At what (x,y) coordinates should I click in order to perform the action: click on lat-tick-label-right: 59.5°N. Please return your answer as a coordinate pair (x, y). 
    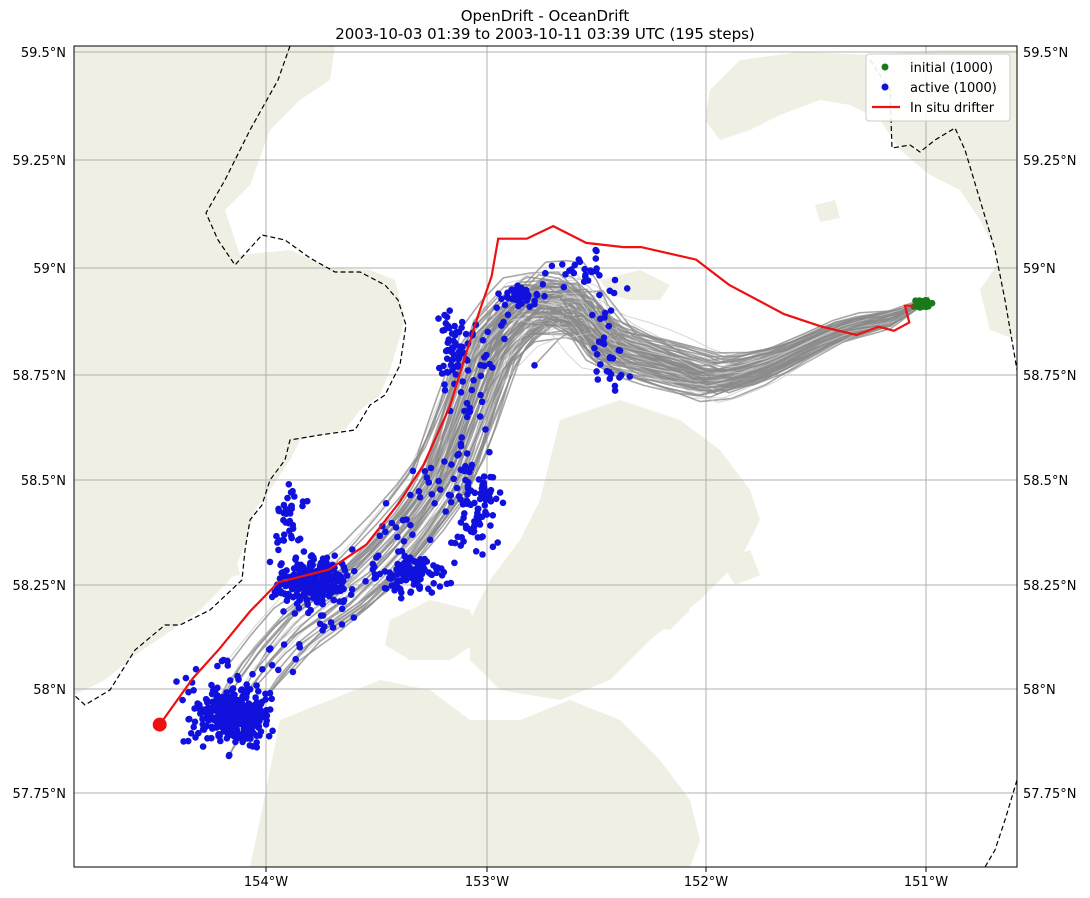
    Looking at the image, I should click on (1045, 53).